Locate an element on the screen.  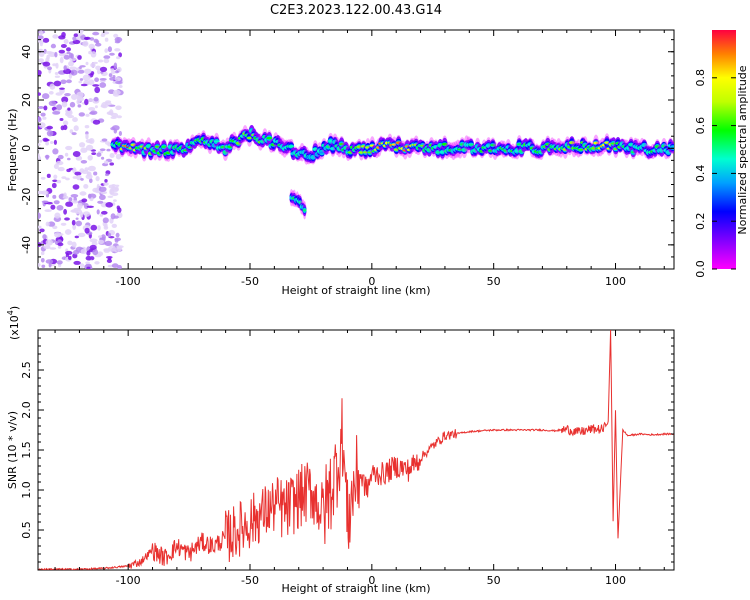
colorbar-tick-label: 0.6 is located at coordinates (700, 126).